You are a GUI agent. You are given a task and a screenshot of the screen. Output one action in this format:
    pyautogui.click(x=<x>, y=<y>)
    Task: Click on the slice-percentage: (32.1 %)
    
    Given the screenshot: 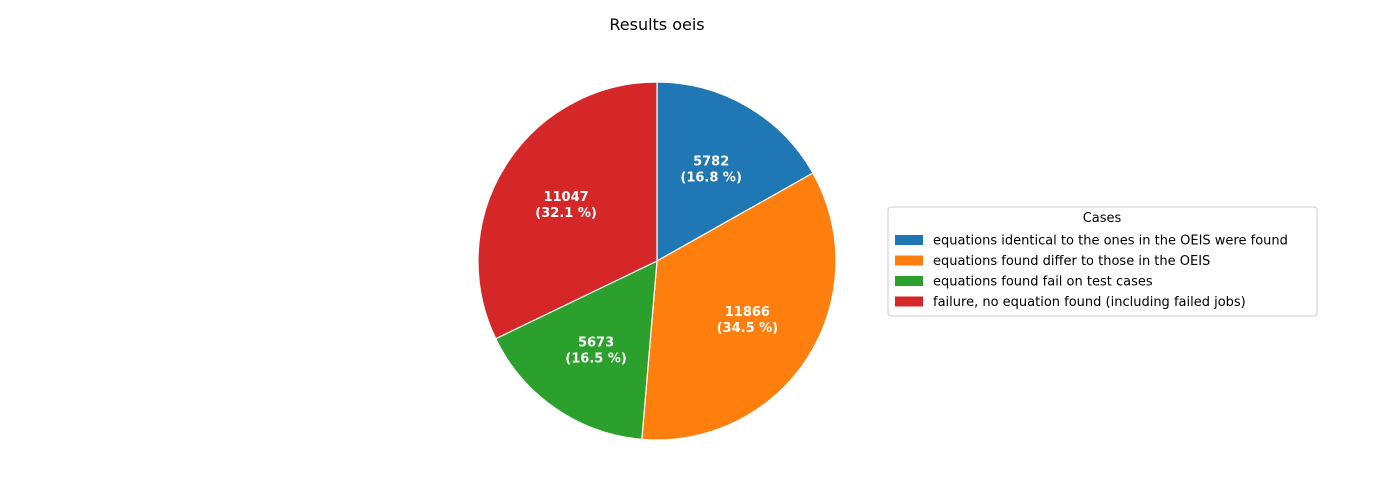 What is the action you would take?
    pyautogui.click(x=566, y=213)
    